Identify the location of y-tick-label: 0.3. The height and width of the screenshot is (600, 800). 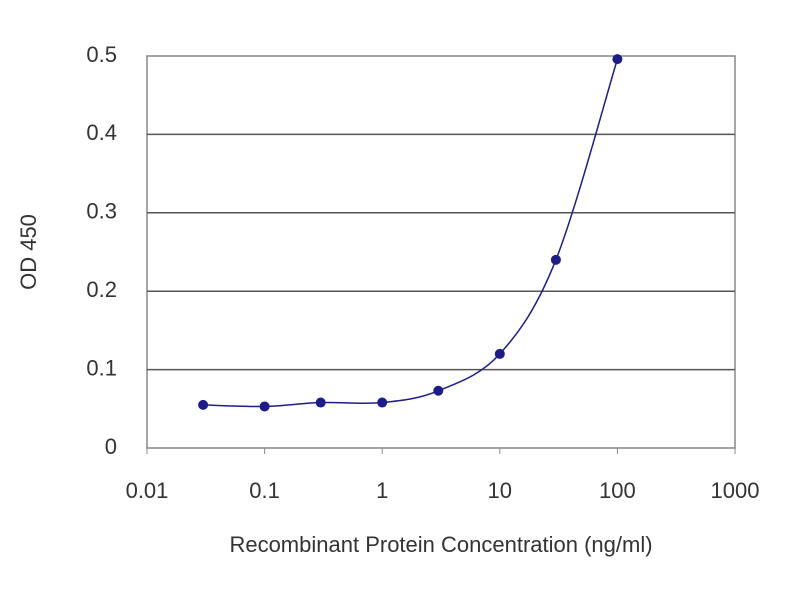
(101, 211).